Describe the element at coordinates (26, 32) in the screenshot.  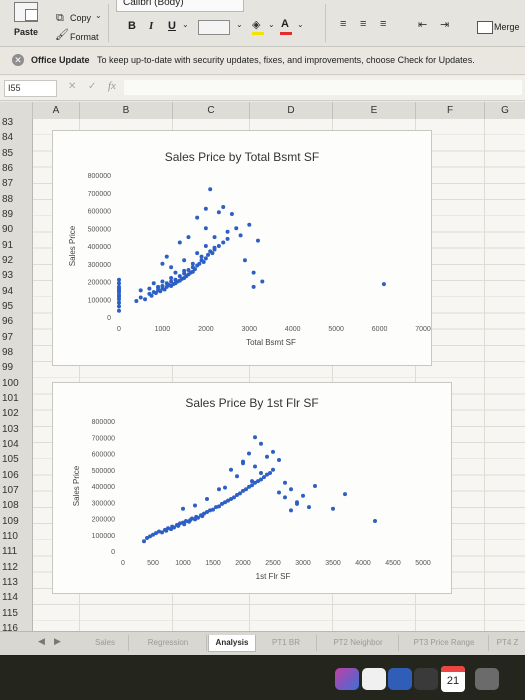
I see `paste-button: Paste` at that location.